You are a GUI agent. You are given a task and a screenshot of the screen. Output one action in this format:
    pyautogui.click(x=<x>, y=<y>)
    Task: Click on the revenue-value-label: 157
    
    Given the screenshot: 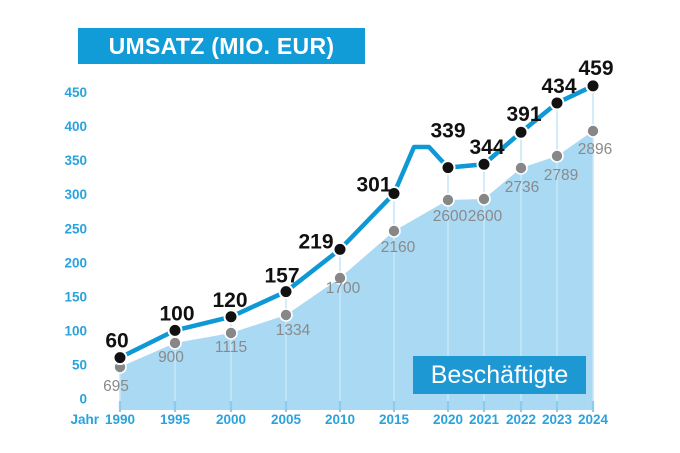 What is the action you would take?
    pyautogui.click(x=281, y=276)
    